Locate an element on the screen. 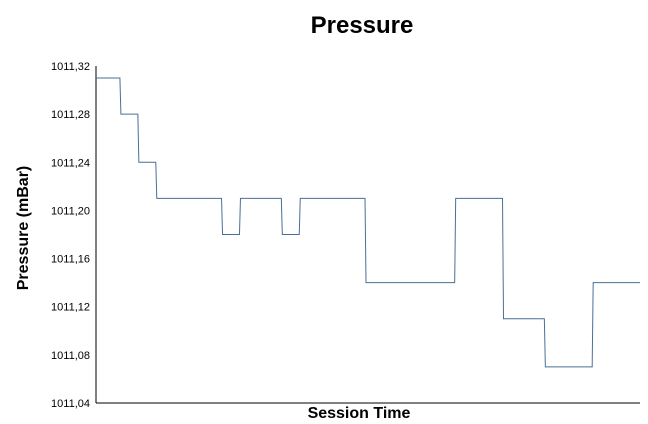 This screenshot has height=424, width=648. y-tick-label: 1011,04 is located at coordinates (70, 404).